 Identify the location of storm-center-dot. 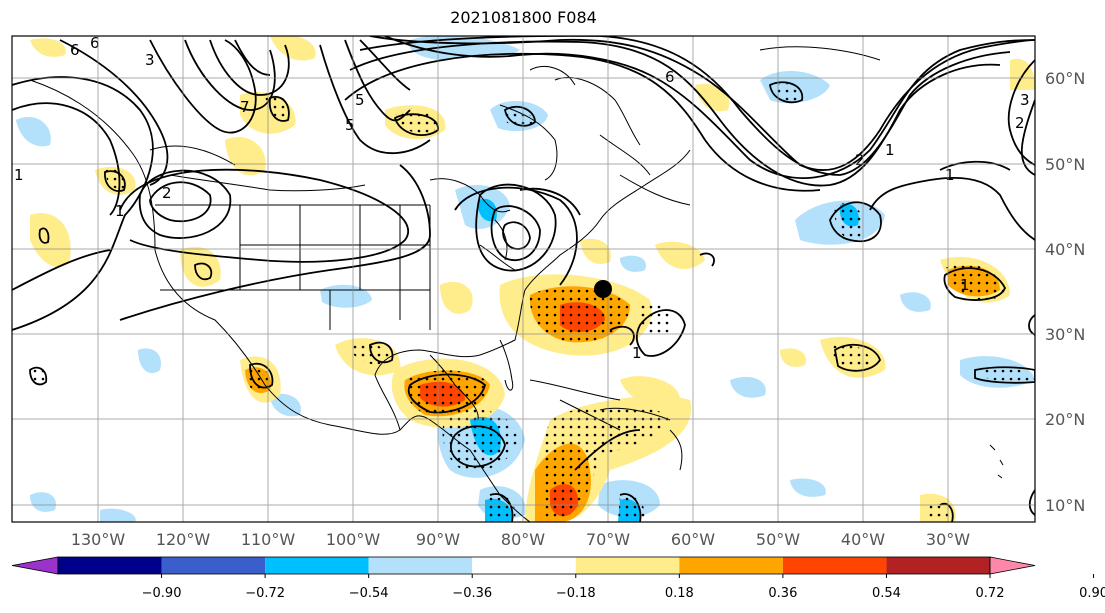
(603, 289).